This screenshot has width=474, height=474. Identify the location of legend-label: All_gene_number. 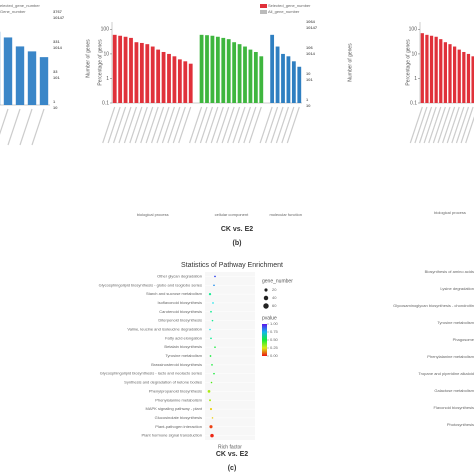
(284, 11).